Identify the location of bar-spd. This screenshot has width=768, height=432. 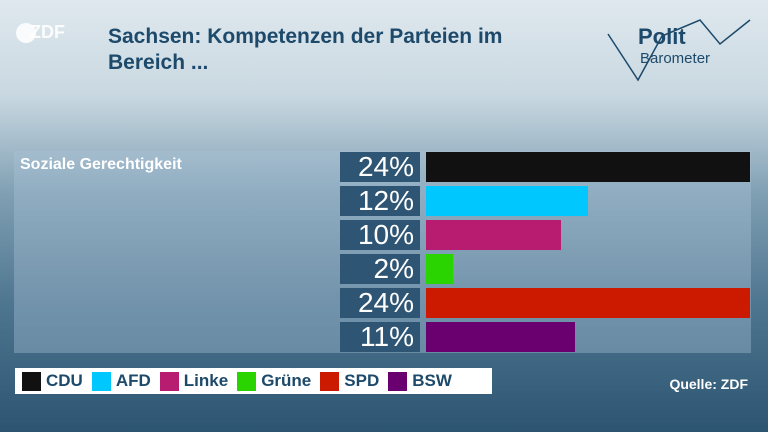
(588, 303).